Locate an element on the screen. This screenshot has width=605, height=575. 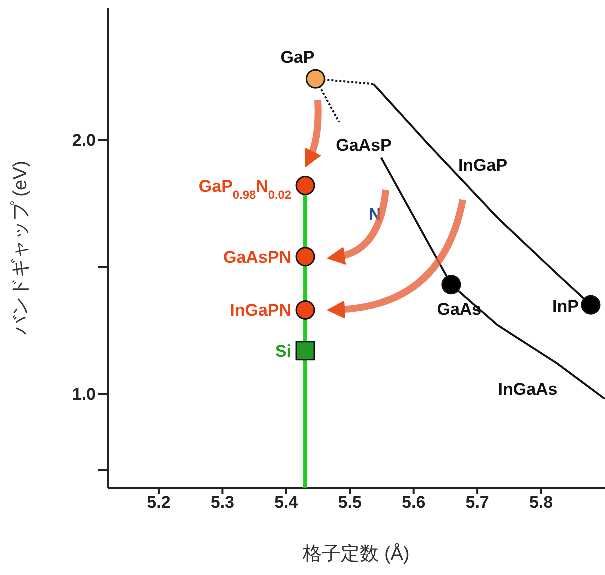
x-tick-label: 5.4 is located at coordinates (286, 502).